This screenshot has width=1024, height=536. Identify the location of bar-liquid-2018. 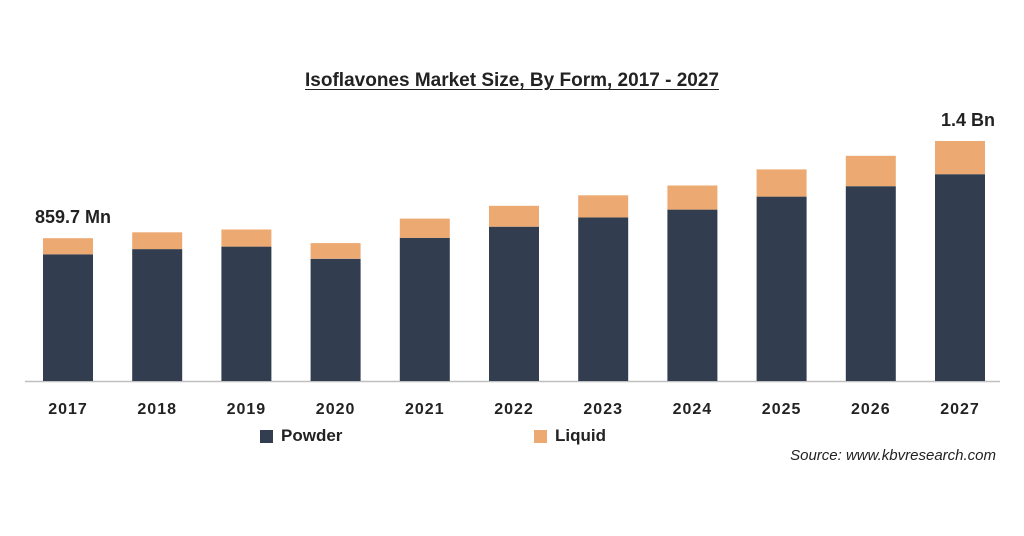
(157, 241).